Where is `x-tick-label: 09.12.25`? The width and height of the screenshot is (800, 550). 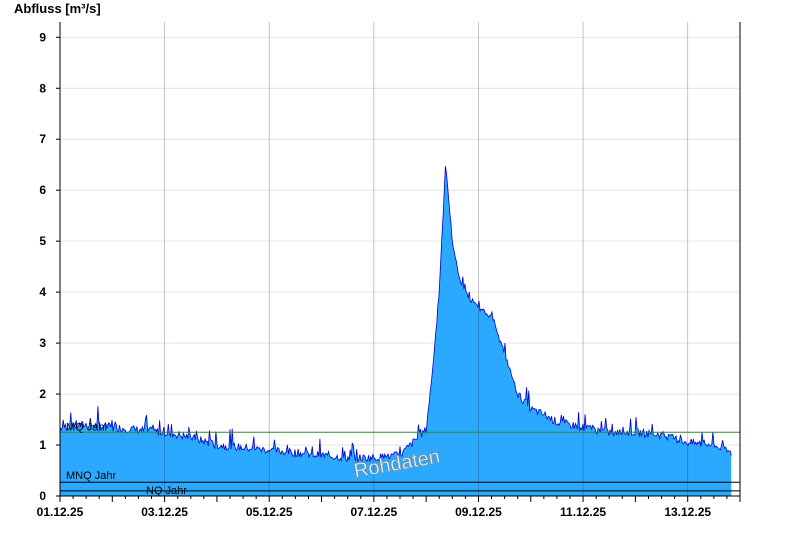 x-tick-label: 09.12.25 is located at coordinates (478, 512).